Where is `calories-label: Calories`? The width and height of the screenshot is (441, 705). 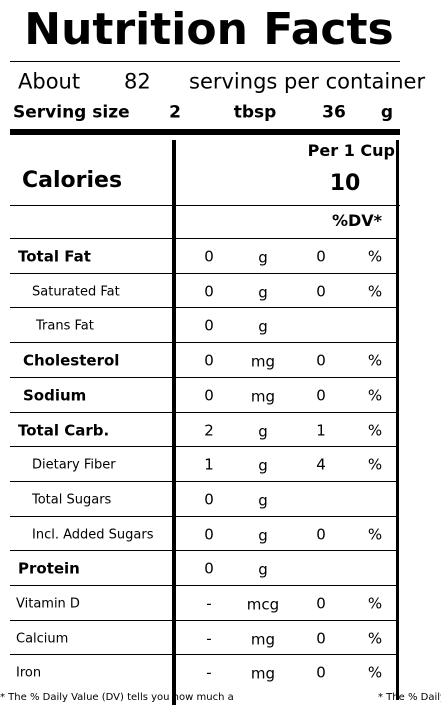 calories-label: Calories is located at coordinates (72, 180).